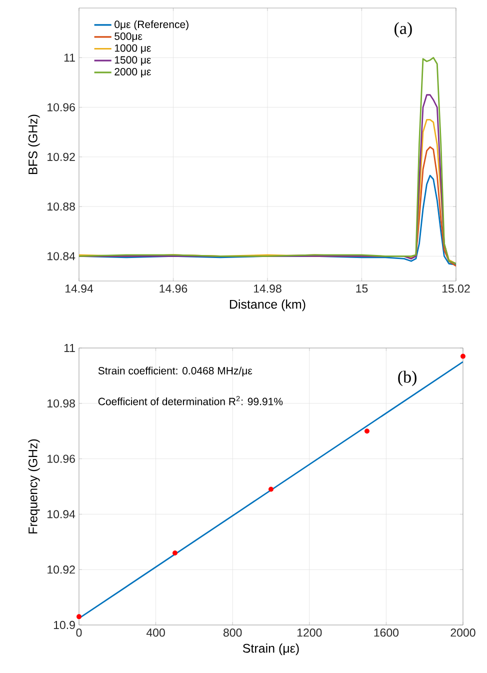  Describe the element at coordinates (132, 73) in the screenshot. I see `legend-label: 2000 με` at that location.